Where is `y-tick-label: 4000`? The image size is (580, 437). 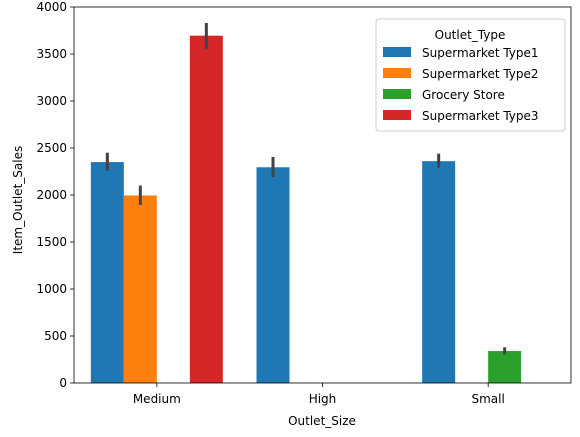 y-tick-label: 4000 is located at coordinates (51, 7).